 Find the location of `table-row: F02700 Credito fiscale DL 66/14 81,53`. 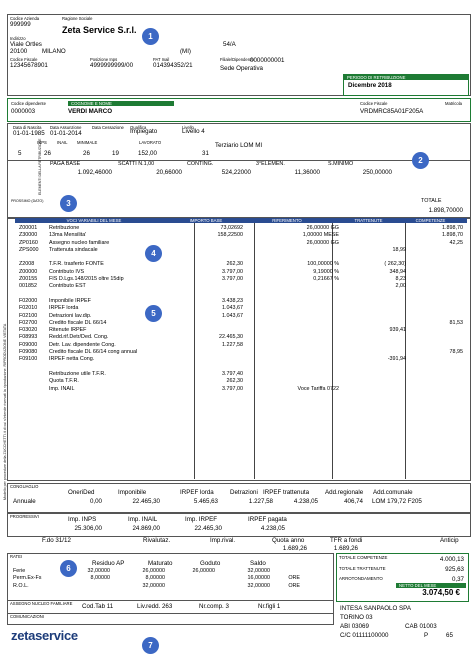

table-row: F02700 Credito fiscale DL 66/14 81,53 is located at coordinates (241, 322).